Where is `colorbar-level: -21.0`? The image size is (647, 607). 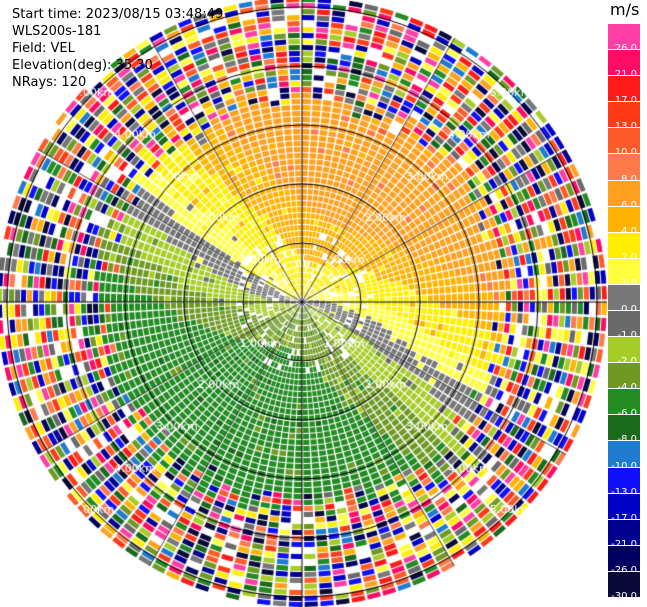 colorbar-level: -21.0 is located at coordinates (624, 534).